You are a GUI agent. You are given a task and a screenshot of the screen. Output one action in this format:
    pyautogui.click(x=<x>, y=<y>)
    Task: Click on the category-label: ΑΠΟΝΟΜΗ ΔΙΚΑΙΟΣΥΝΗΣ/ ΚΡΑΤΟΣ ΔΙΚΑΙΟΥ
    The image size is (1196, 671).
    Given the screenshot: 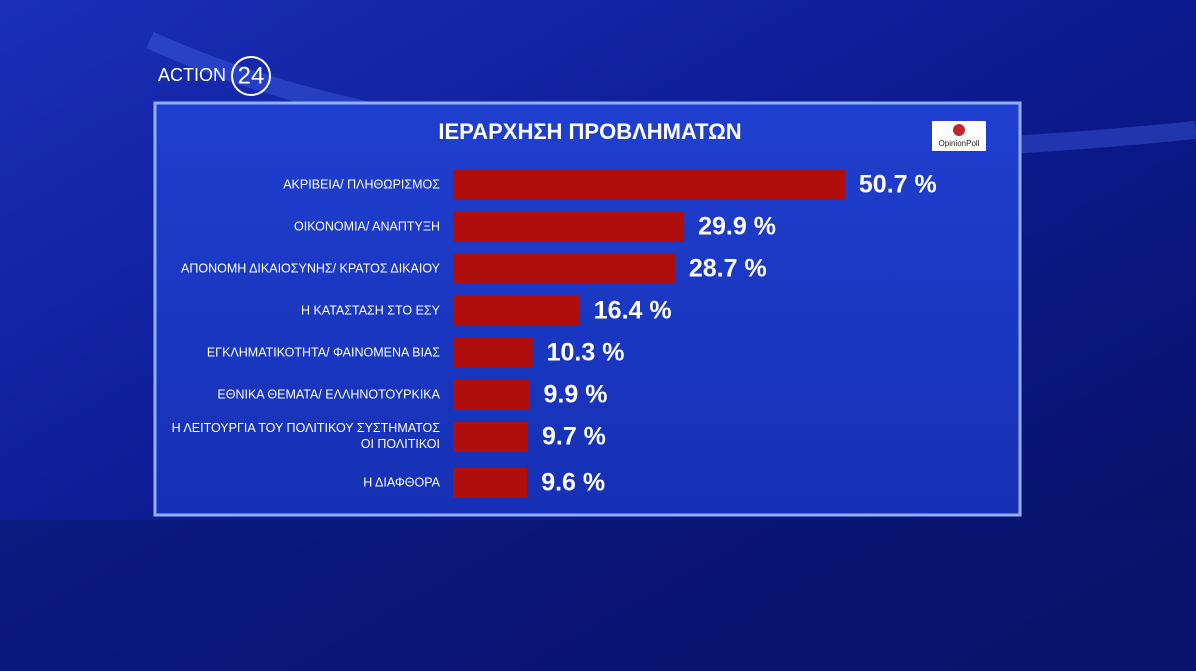 What is the action you would take?
    pyautogui.click(x=311, y=268)
    